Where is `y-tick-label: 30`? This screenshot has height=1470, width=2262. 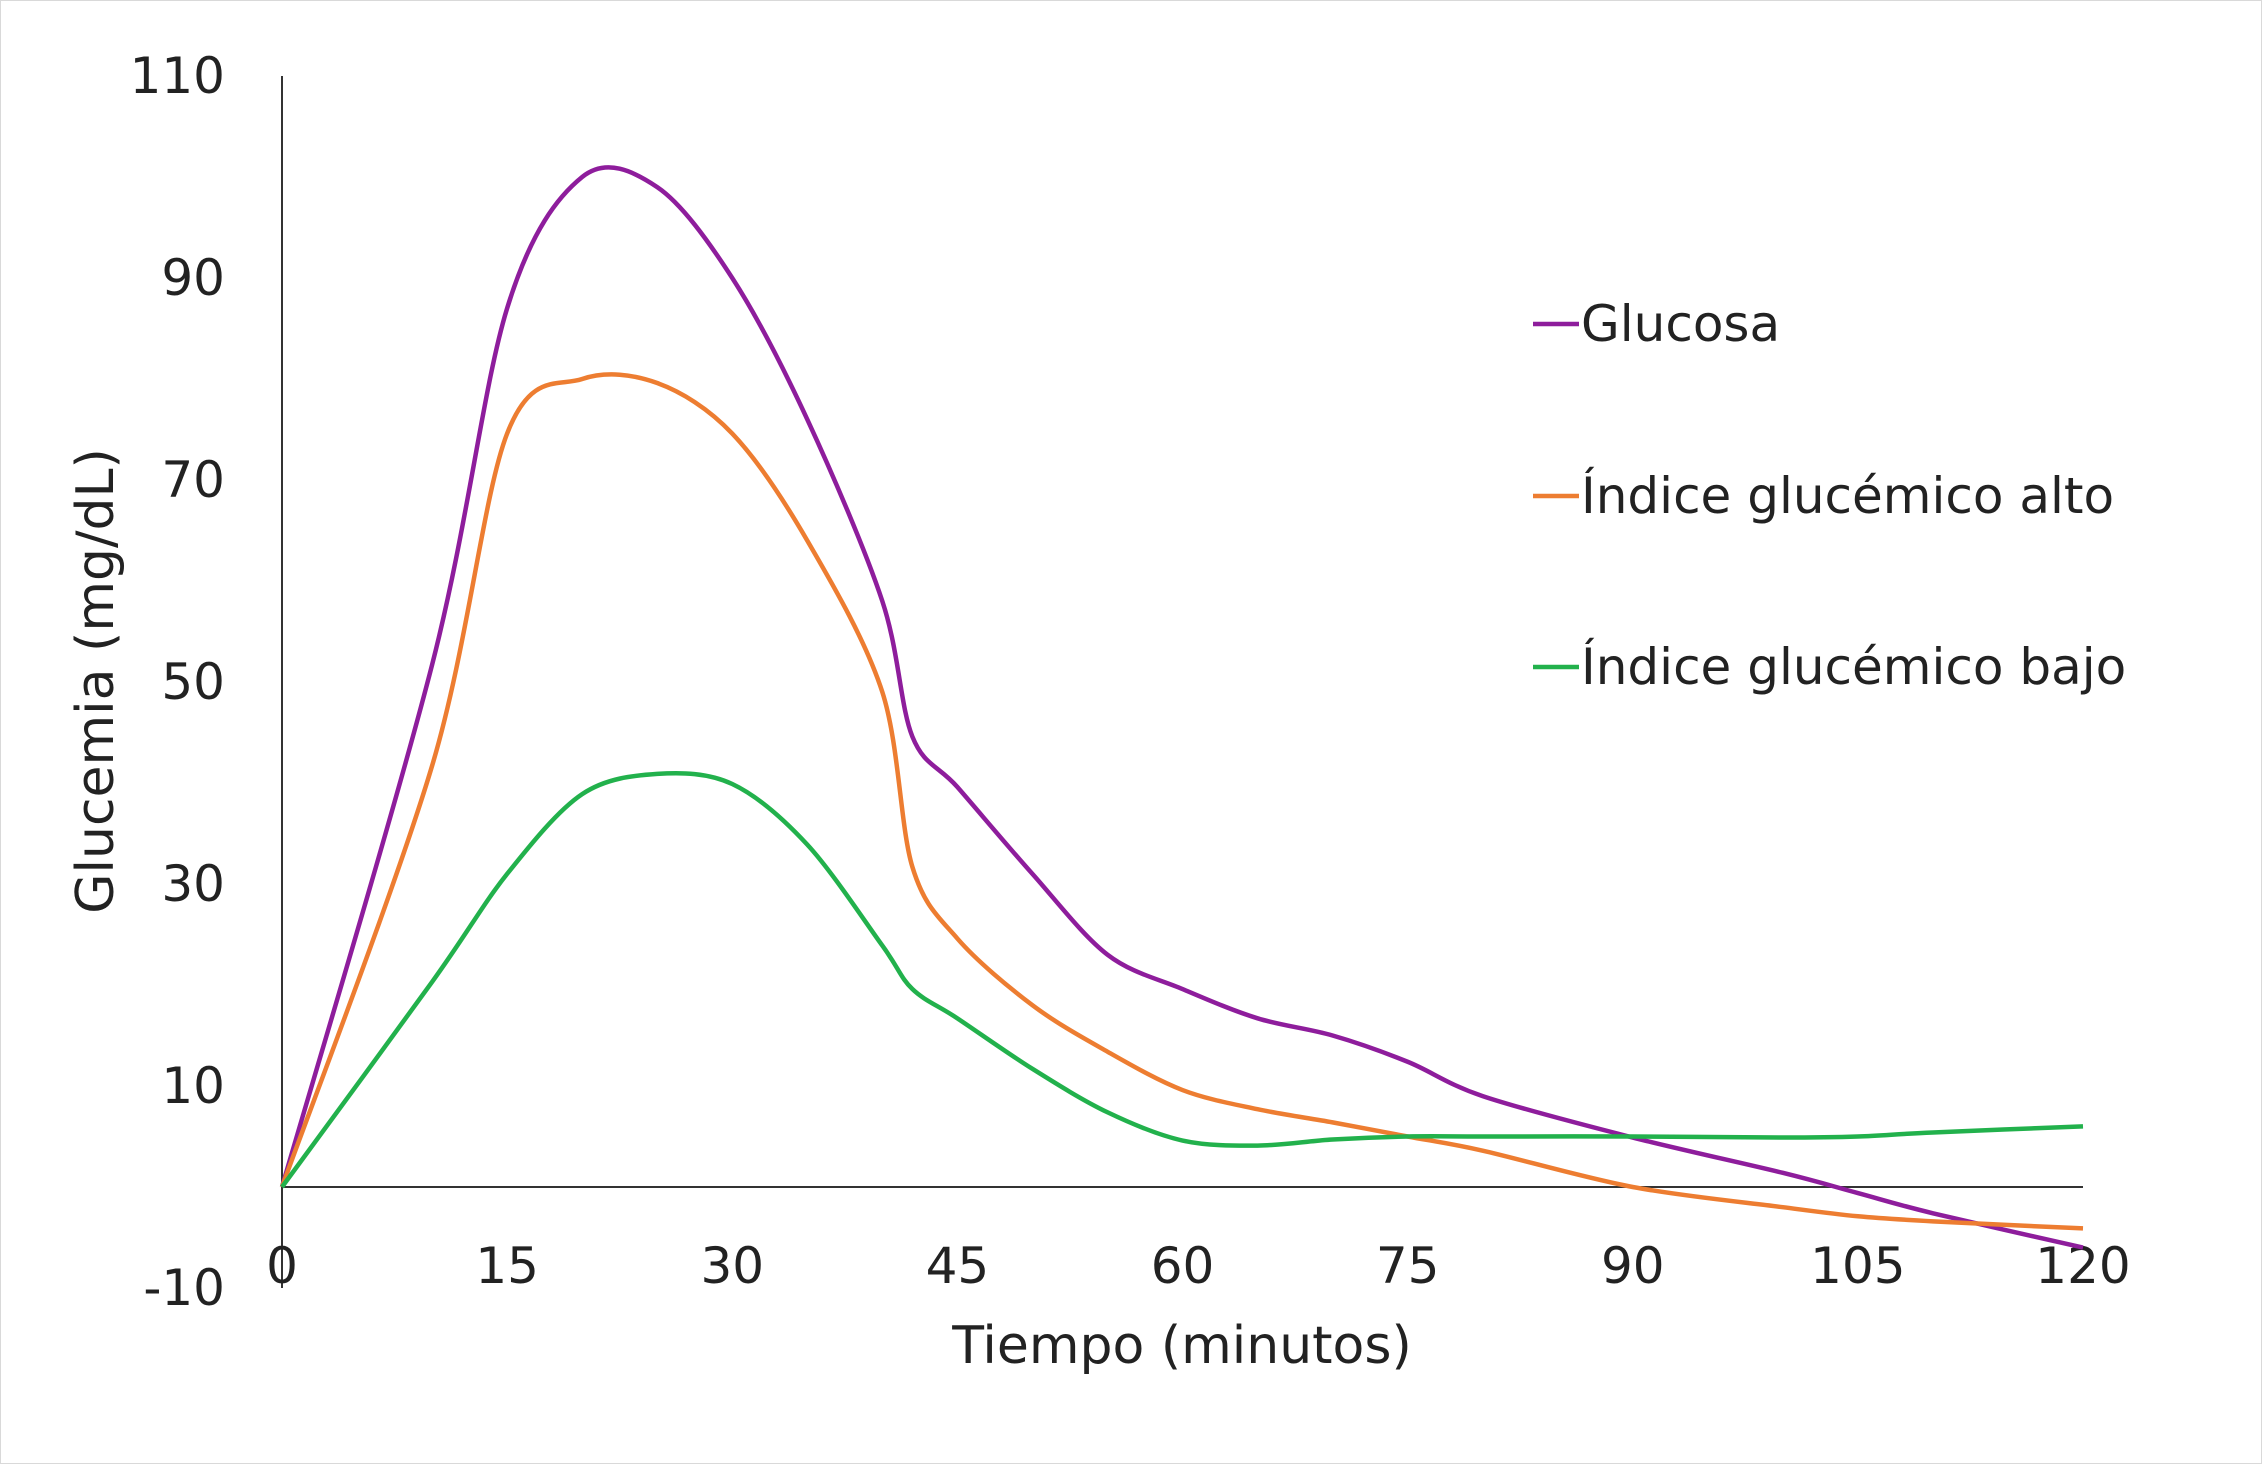 y-tick-label: 30 is located at coordinates (193, 884).